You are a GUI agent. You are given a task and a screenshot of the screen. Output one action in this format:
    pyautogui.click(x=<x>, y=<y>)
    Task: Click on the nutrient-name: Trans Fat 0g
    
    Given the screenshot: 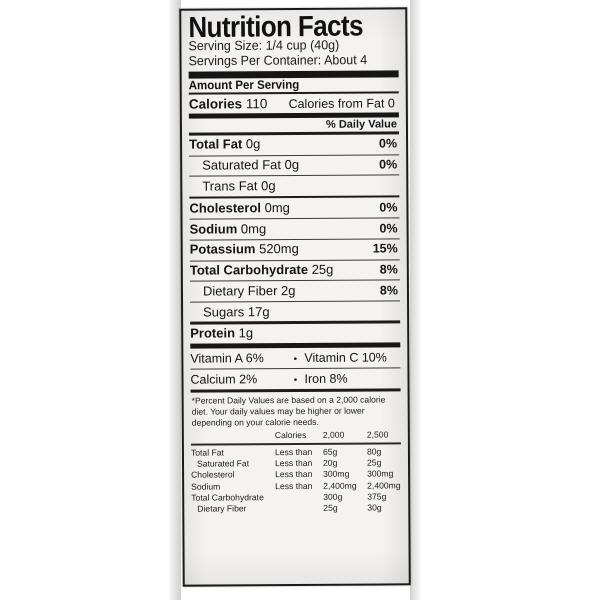 What is the action you would take?
    pyautogui.click(x=239, y=186)
    